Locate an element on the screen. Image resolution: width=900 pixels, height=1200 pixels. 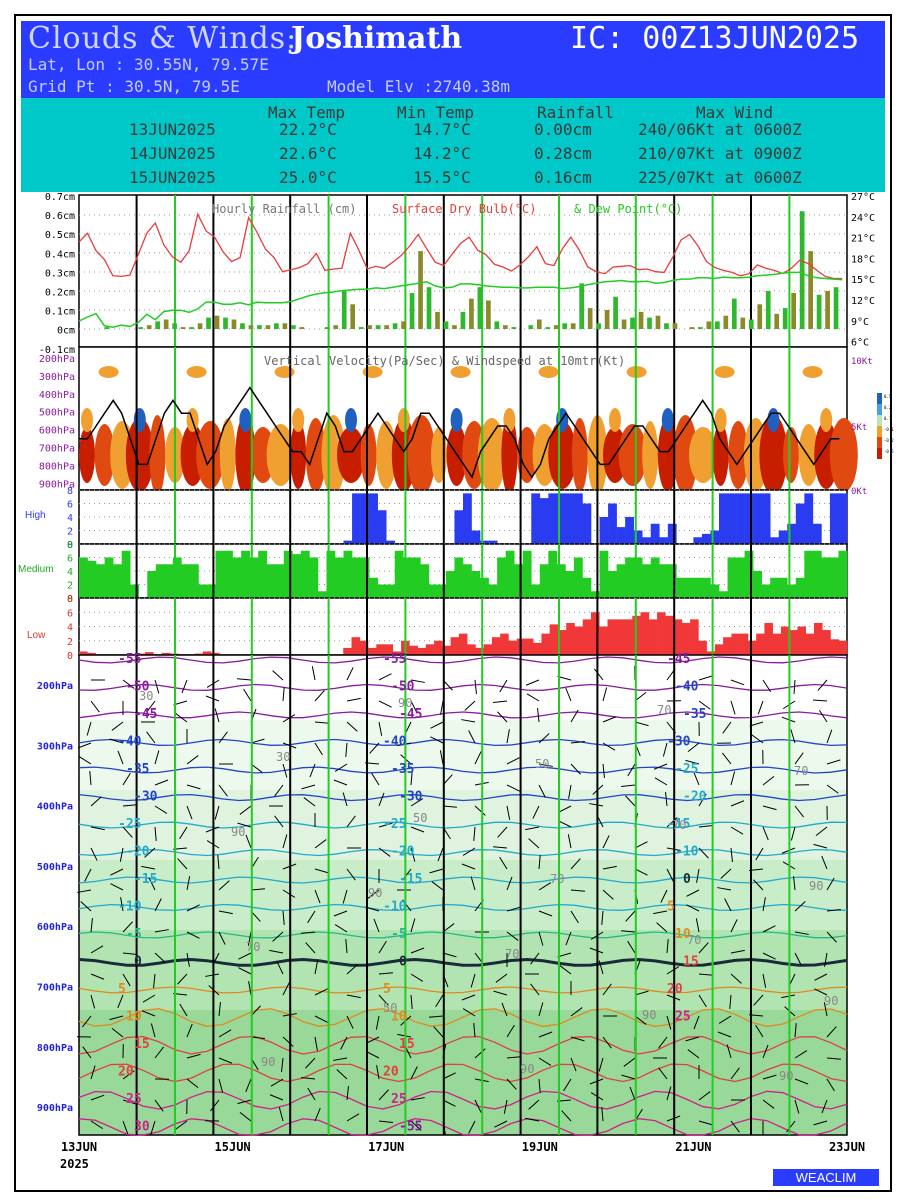
vv-y-tick: 400hPa is located at coordinates (57, 395).